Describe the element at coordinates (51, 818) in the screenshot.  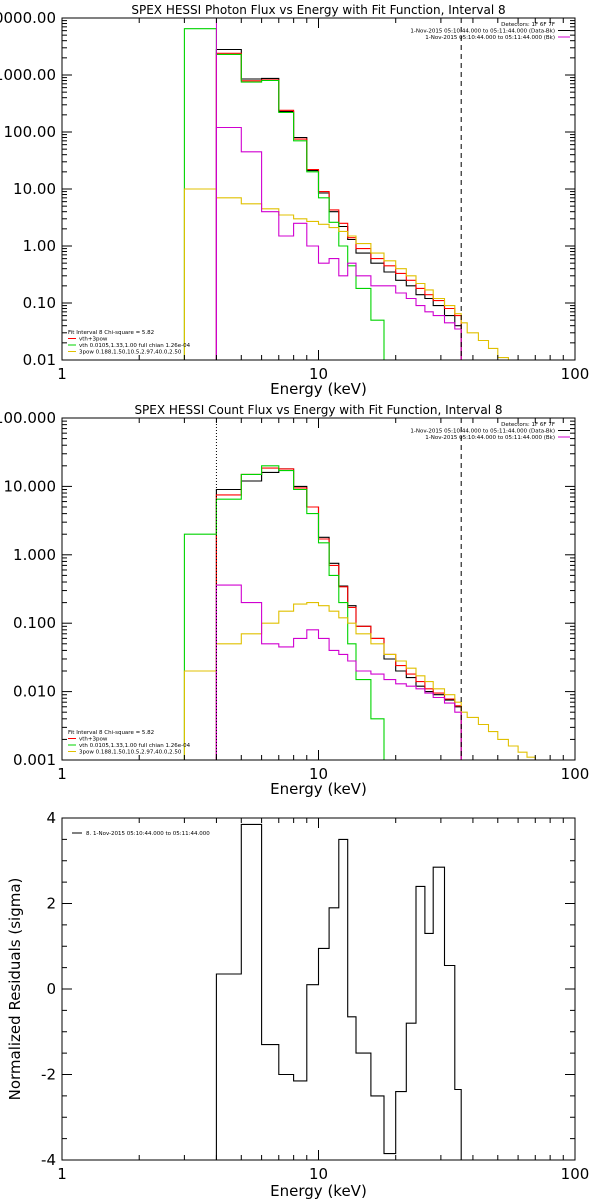
I see `y-tick-label: 4` at that location.